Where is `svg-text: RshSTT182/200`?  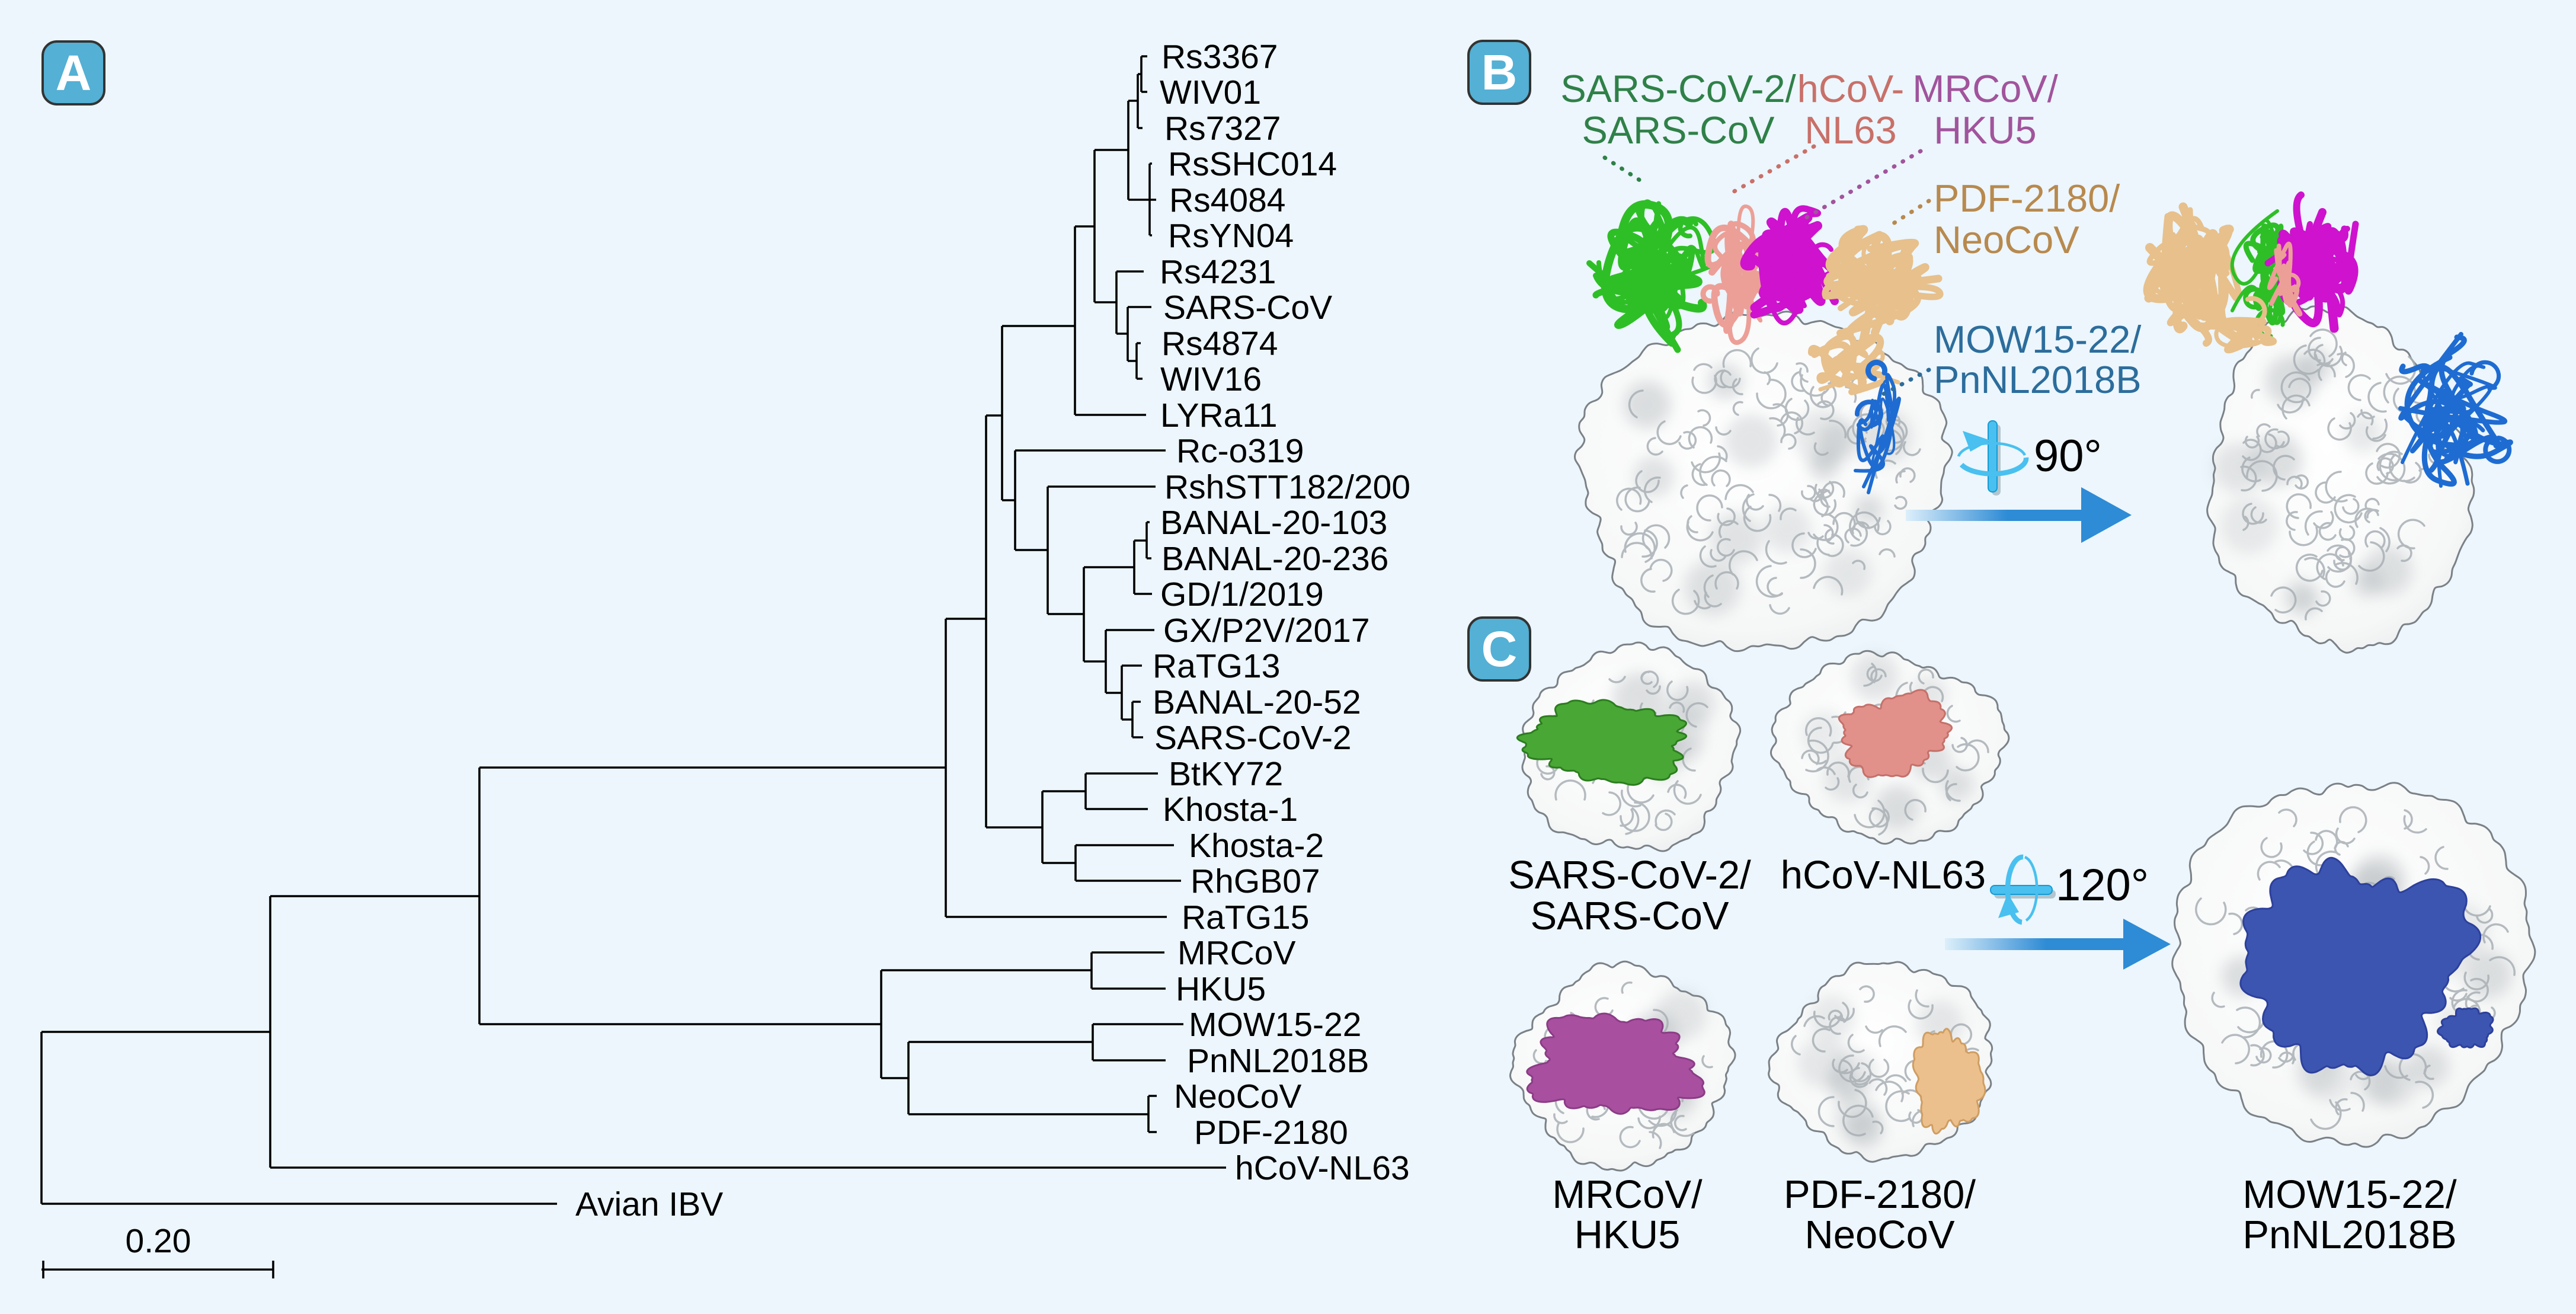 svg-text: RshSTT182/200 is located at coordinates (1287, 487).